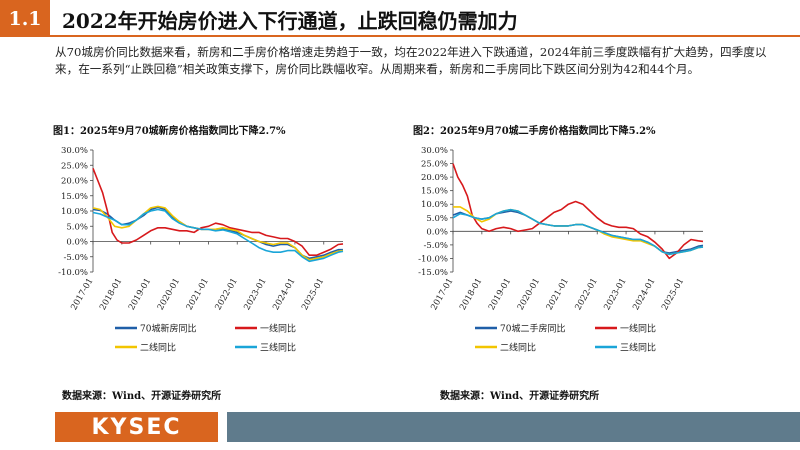  I want to click on y-tick-label: -15.0%, so click(433, 273).